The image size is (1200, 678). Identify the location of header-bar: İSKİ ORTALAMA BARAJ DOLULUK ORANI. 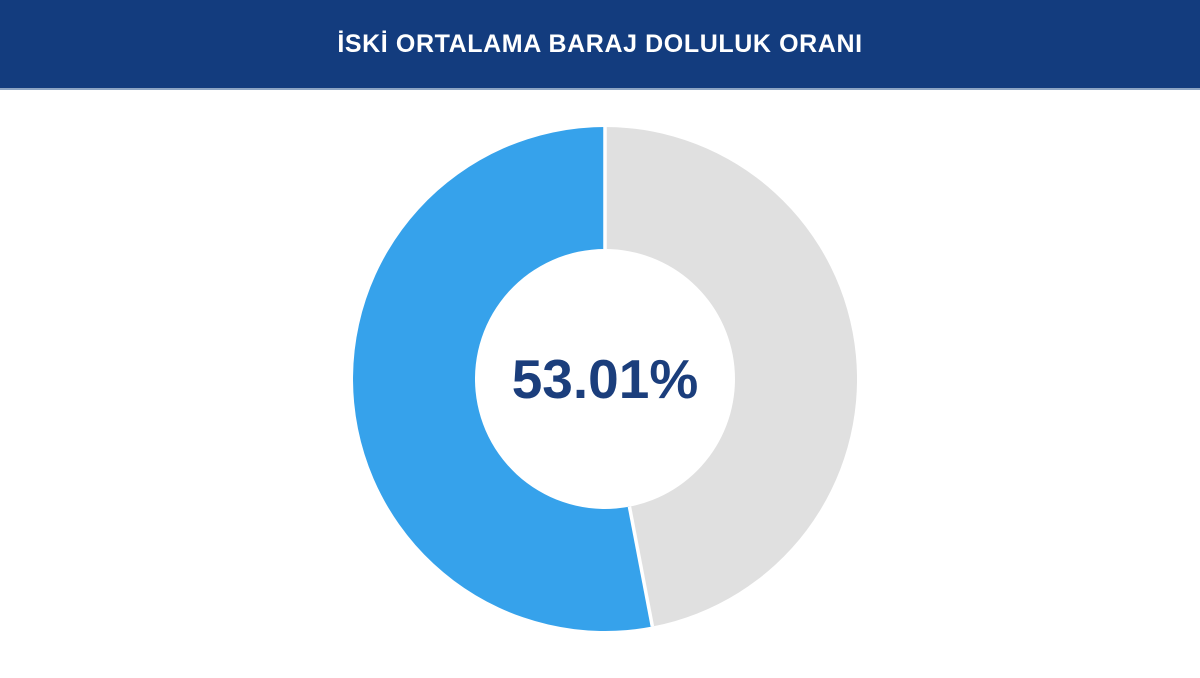
(600, 45).